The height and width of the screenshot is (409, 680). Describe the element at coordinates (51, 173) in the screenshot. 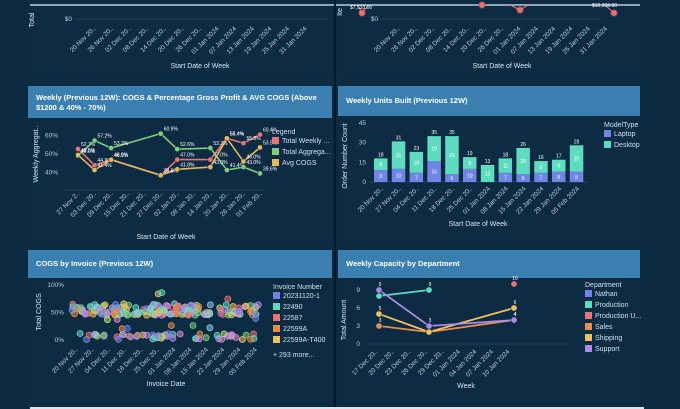

I see `y-tick-label: 40%` at that location.